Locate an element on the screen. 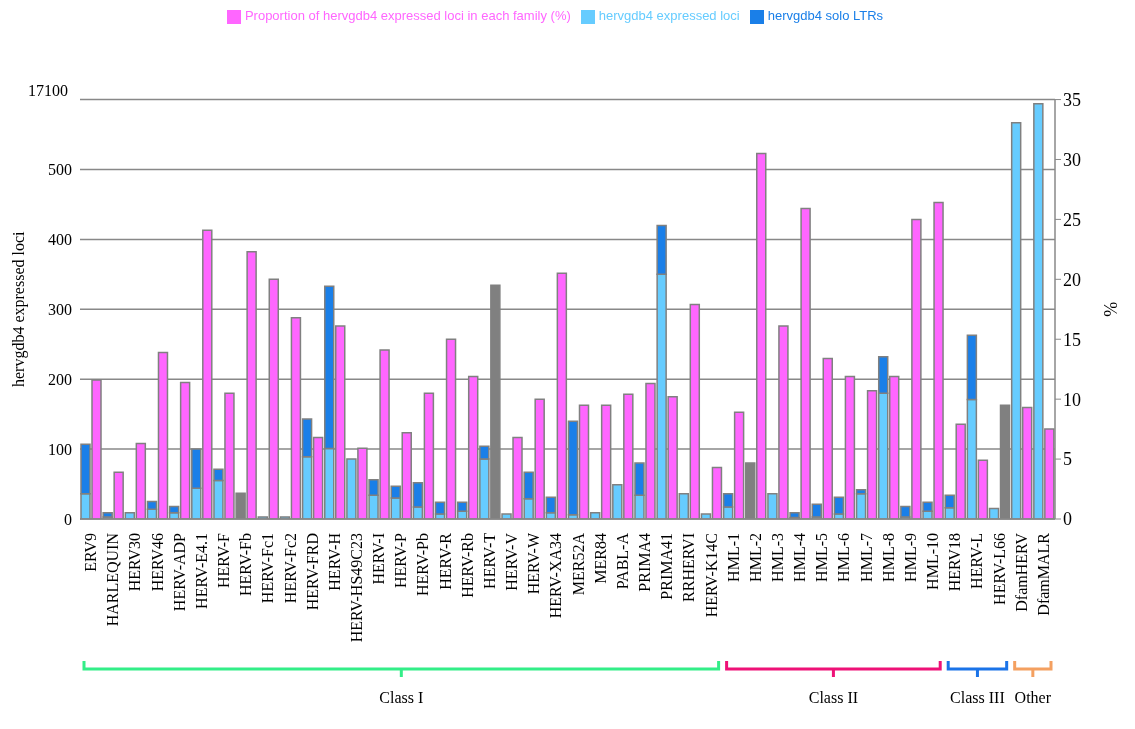  x-tick-label: DfamHERV is located at coordinates (1021, 572).